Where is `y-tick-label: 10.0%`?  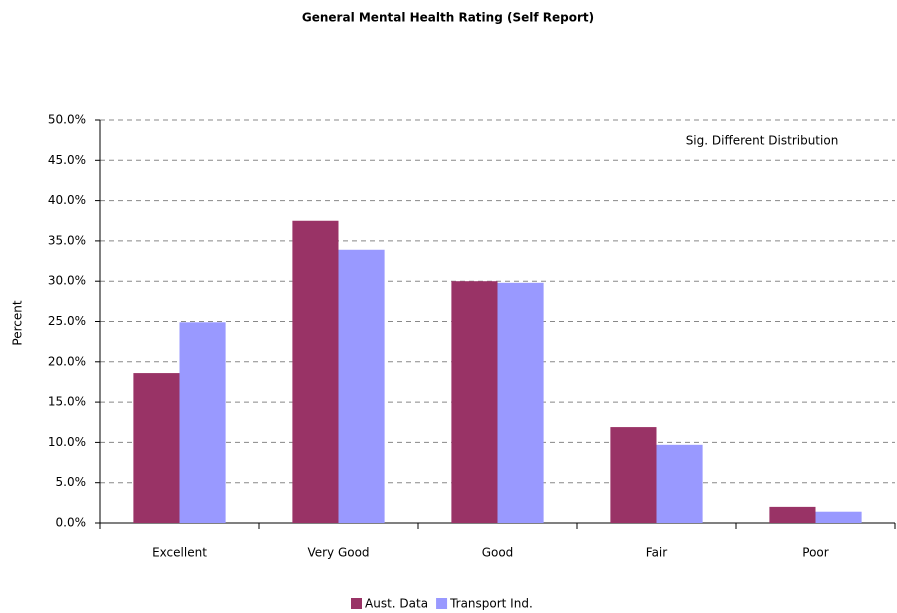
y-tick-label: 10.0% is located at coordinates (67, 442).